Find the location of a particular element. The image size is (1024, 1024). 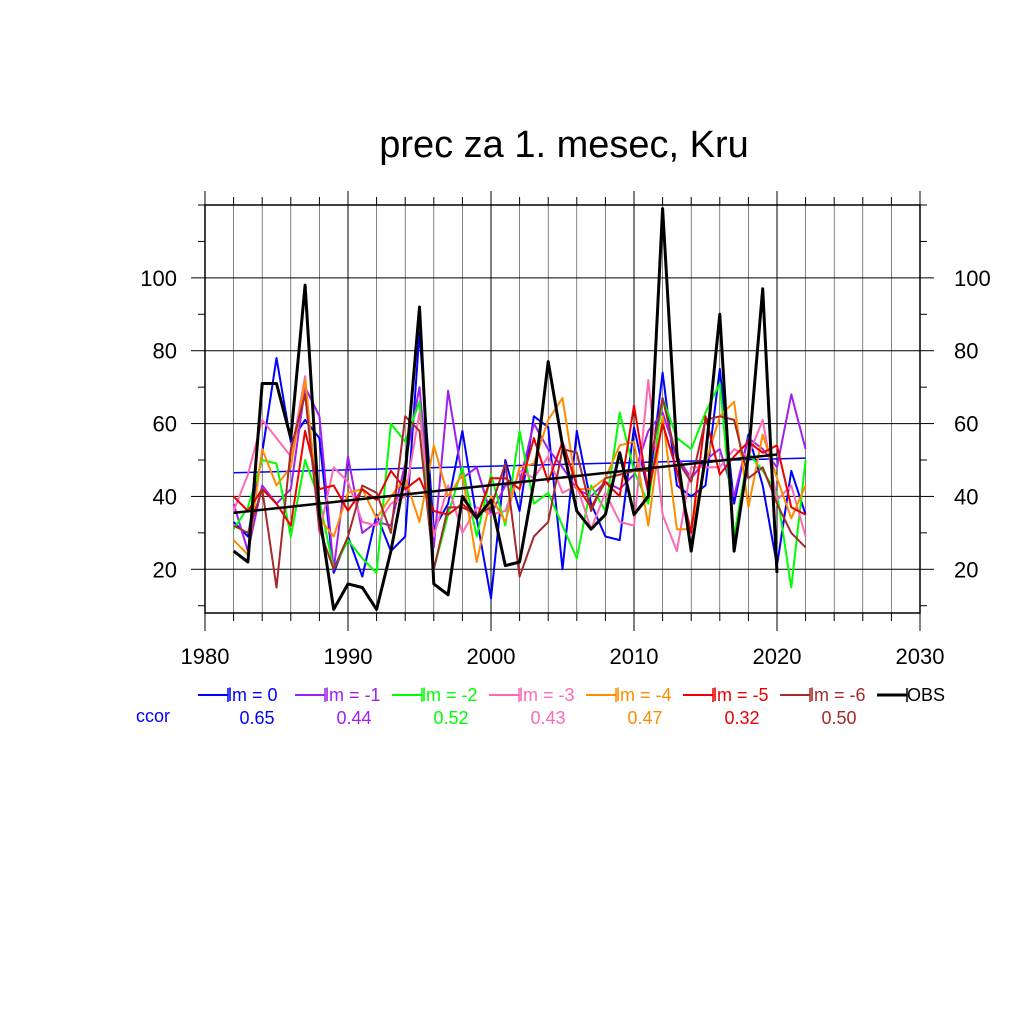

chart-title: prec za 1. mesec, Kru is located at coordinates (564, 145).